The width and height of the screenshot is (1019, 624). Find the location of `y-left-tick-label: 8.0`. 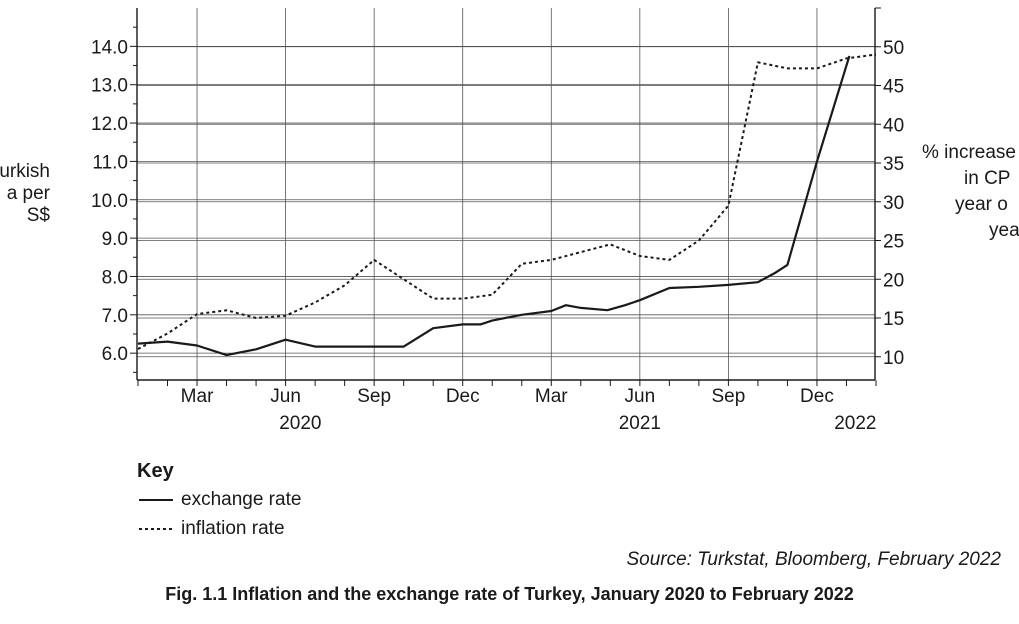

y-left-tick-label: 8.0 is located at coordinates (115, 277).